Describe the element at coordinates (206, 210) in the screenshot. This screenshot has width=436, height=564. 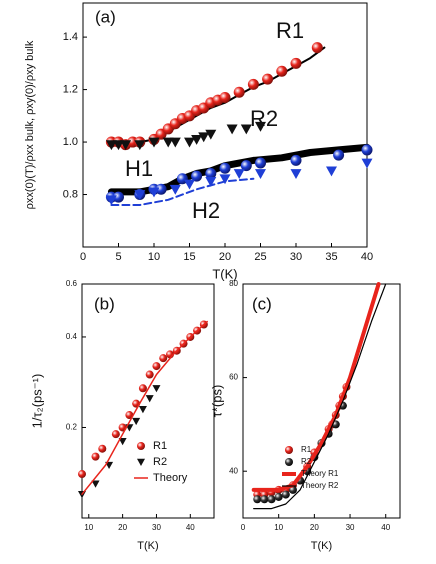
I see `annotation: H2` at that location.